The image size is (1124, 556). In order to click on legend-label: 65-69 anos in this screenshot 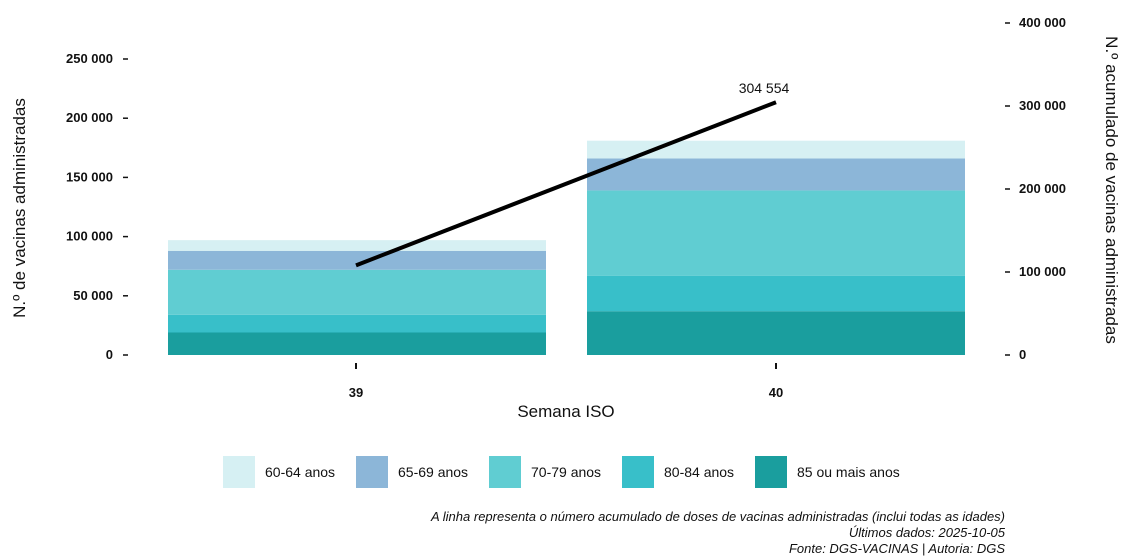, I will do `click(433, 472)`.